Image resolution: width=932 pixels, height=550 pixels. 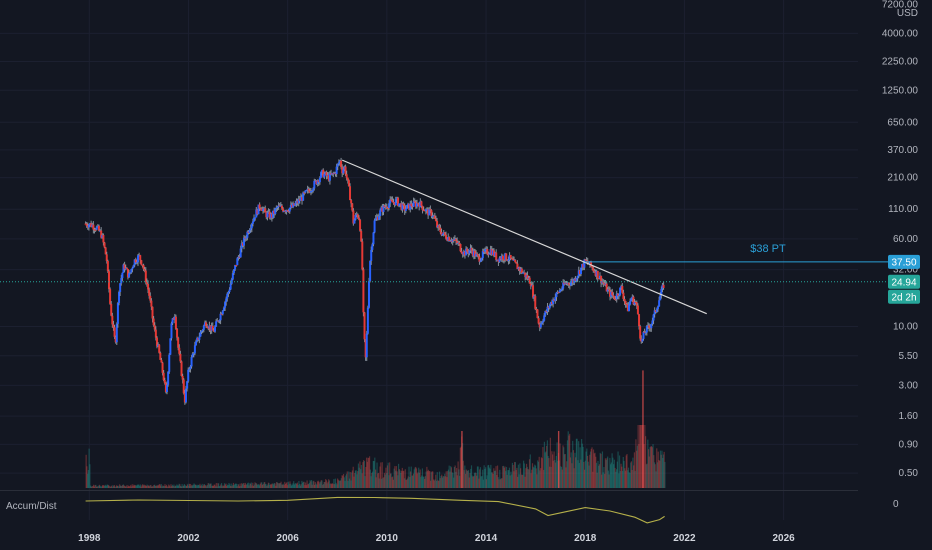 I want to click on time-axis: 1998 2002 2006 2010 2014 2018 2022 2026, so click(x=436, y=538).